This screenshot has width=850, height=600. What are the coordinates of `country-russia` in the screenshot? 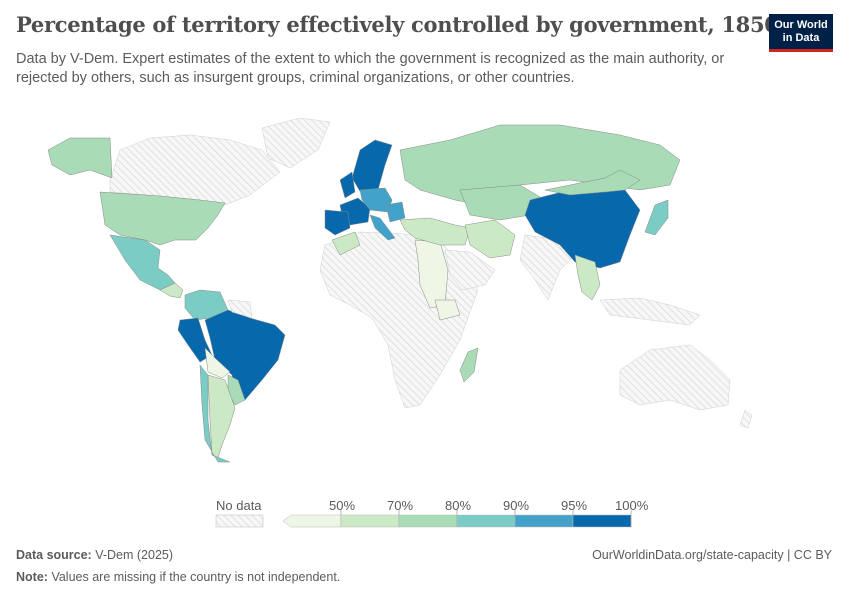 It's located at (540, 165).